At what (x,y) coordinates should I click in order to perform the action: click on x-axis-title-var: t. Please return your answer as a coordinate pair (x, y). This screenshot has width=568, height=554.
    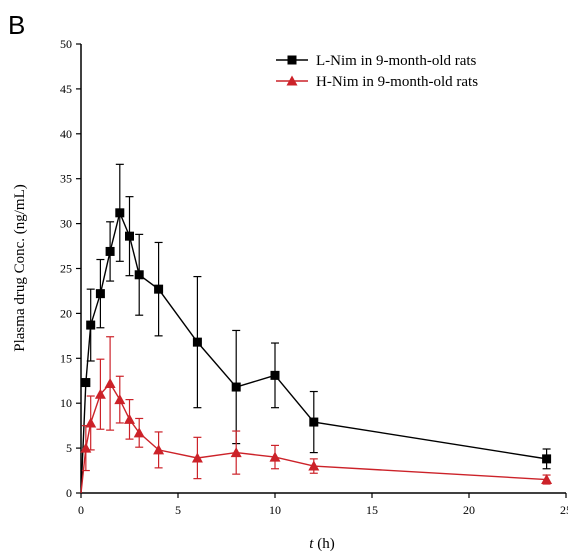
    Looking at the image, I should click on (311, 544).